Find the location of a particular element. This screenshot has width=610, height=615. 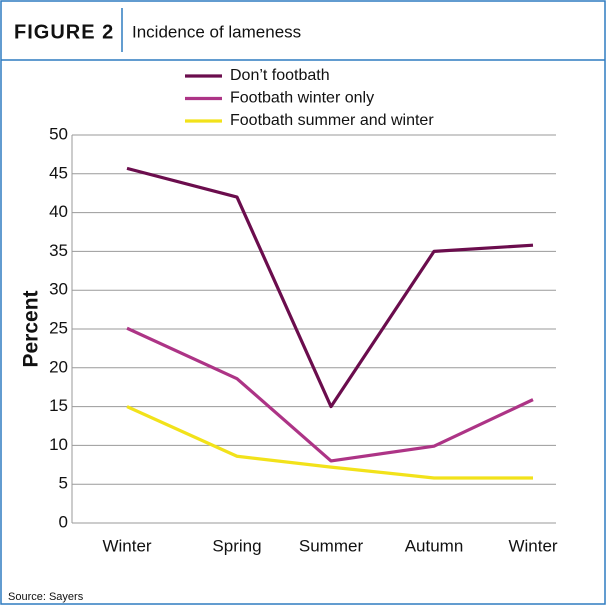

chart-title: Incidence of lameness is located at coordinates (216, 31).